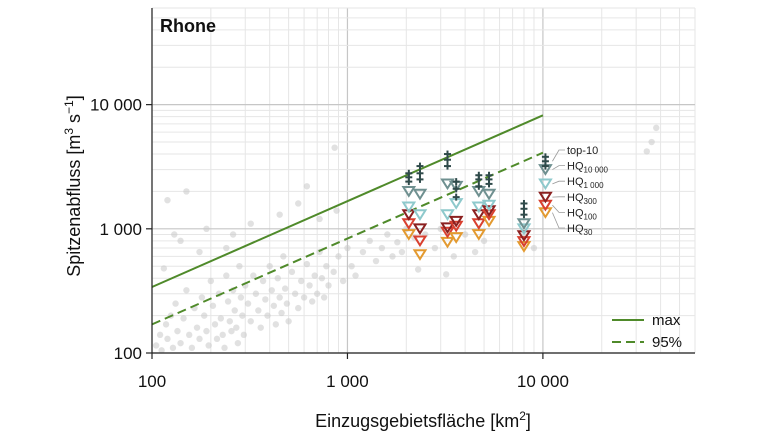 The height and width of the screenshot is (440, 760). Describe the element at coordinates (666, 320) in the screenshot. I see `legend-label-max: max` at that location.